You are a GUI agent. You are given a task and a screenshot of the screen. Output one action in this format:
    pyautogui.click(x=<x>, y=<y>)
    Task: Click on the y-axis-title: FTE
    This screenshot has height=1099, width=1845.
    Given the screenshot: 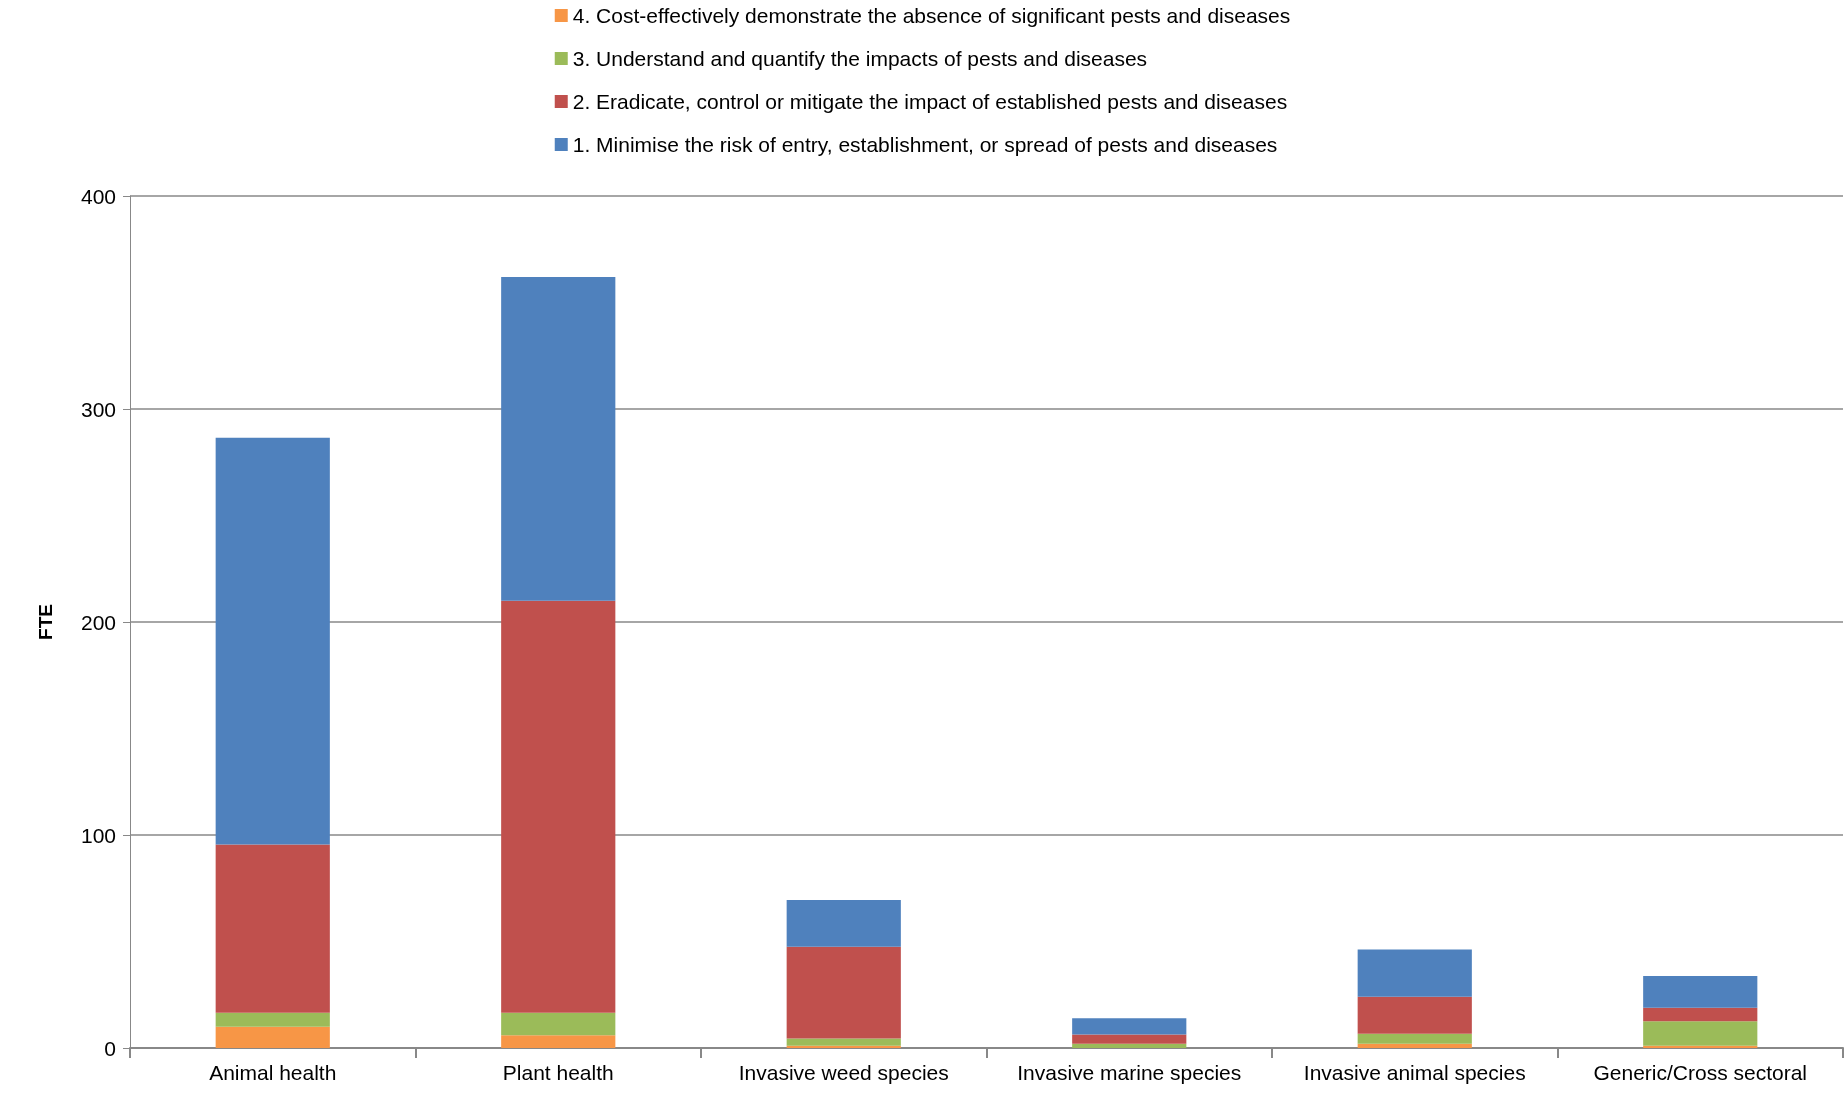 What is the action you would take?
    pyautogui.click(x=45, y=622)
    